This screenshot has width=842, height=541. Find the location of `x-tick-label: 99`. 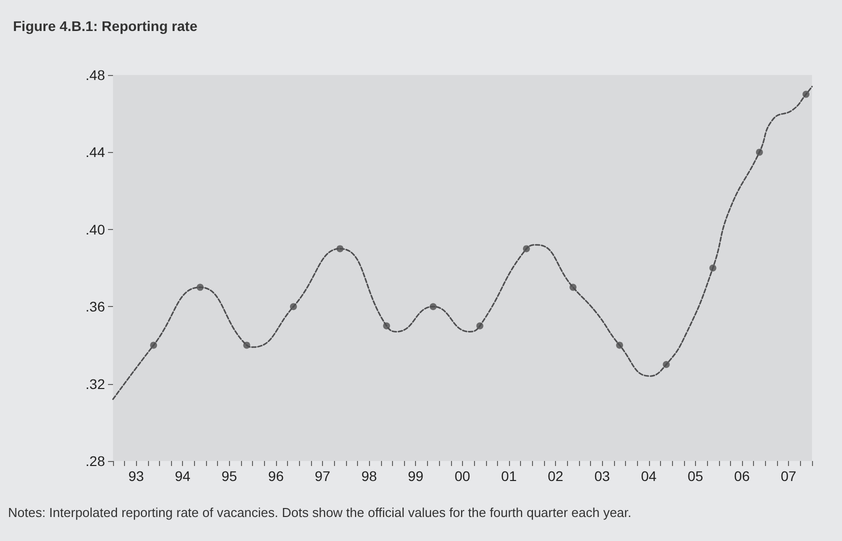

x-tick-label: 99 is located at coordinates (416, 476).